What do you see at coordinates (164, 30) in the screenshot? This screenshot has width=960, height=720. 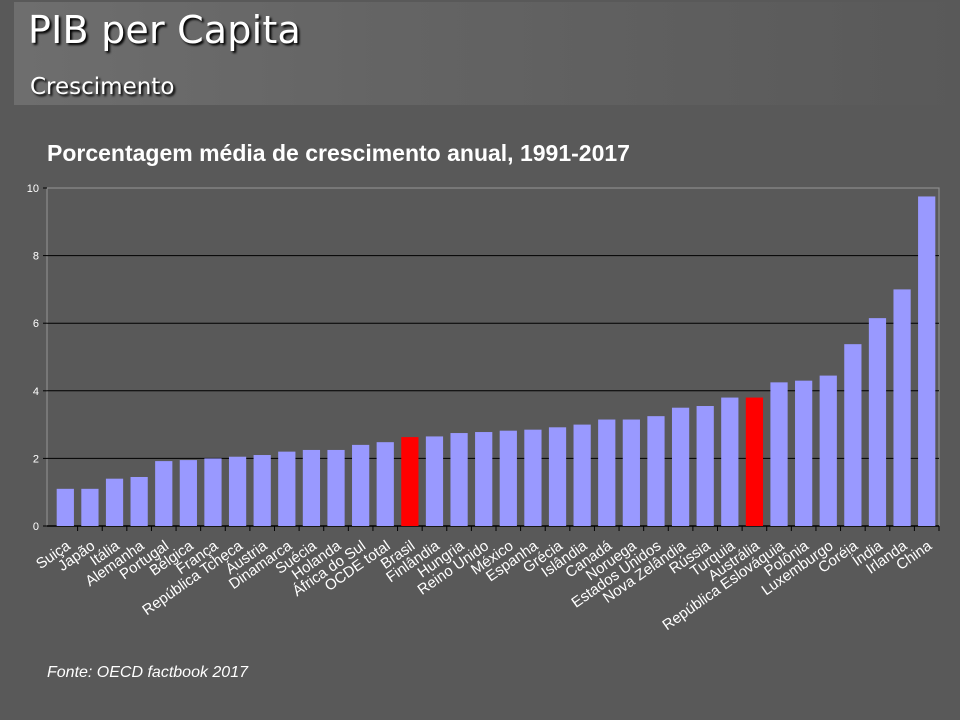 I see `slide-title: PIB per Capita` at bounding box center [164, 30].